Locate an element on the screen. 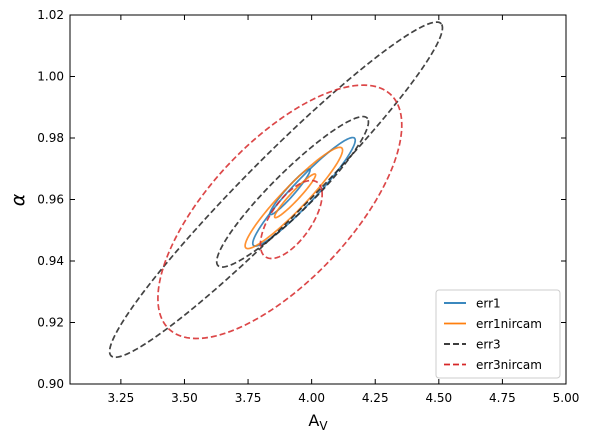 This screenshot has width=591, height=440. legend: err1 err1nircam err3 err3nircam is located at coordinates (498, 334).